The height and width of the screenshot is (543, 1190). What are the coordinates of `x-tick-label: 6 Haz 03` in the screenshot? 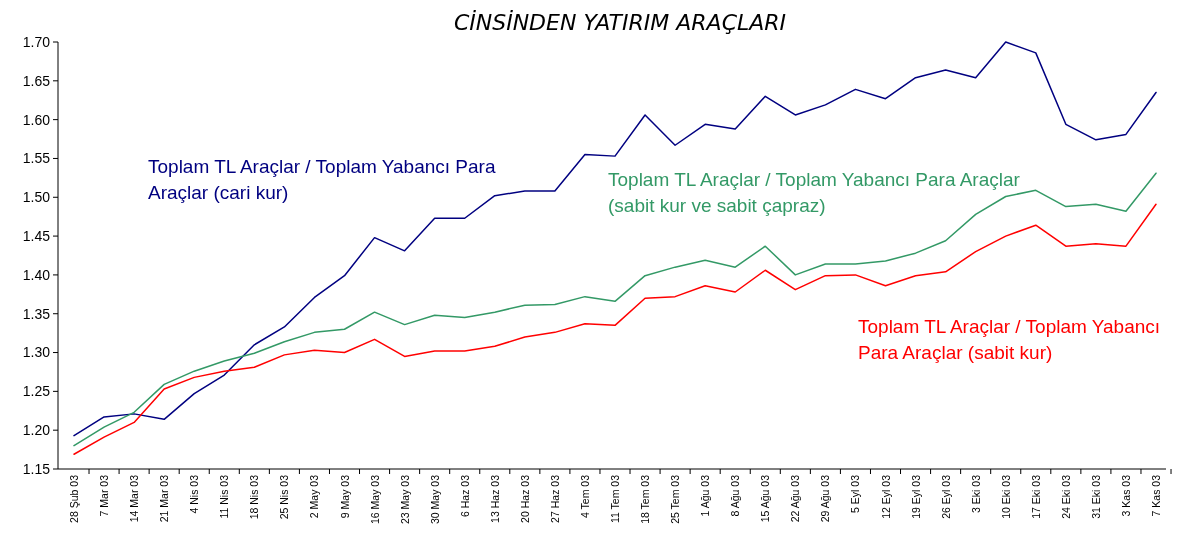 It's located at (464, 496).